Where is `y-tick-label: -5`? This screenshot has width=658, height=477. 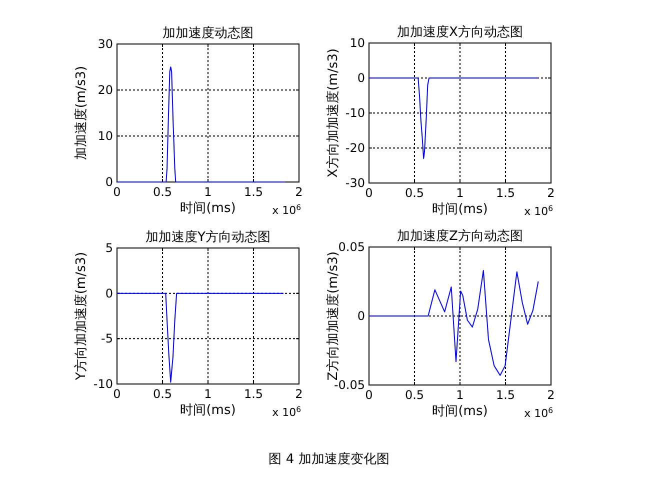 y-tick-label: -5 is located at coordinates (107, 339).